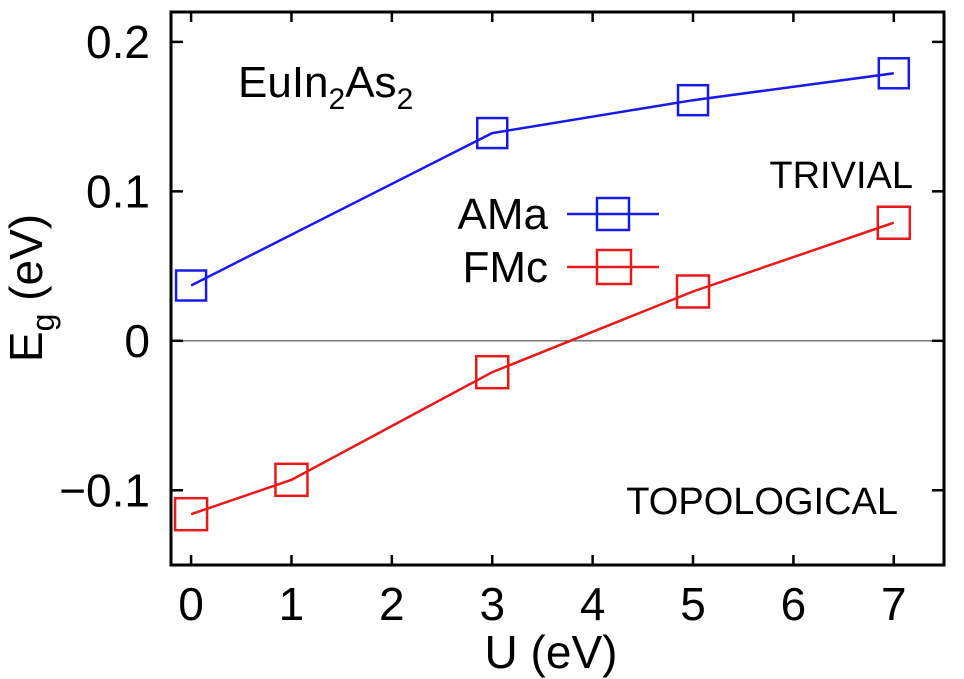  Describe the element at coordinates (137, 341) in the screenshot. I see `y-tick-label: 0` at that location.